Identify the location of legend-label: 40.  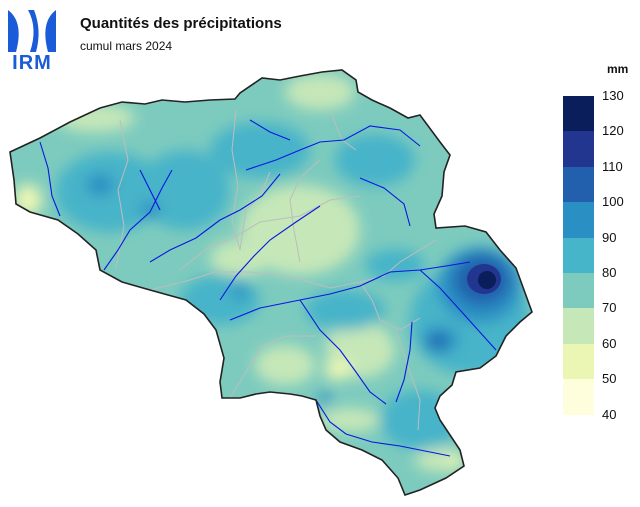
(609, 414).